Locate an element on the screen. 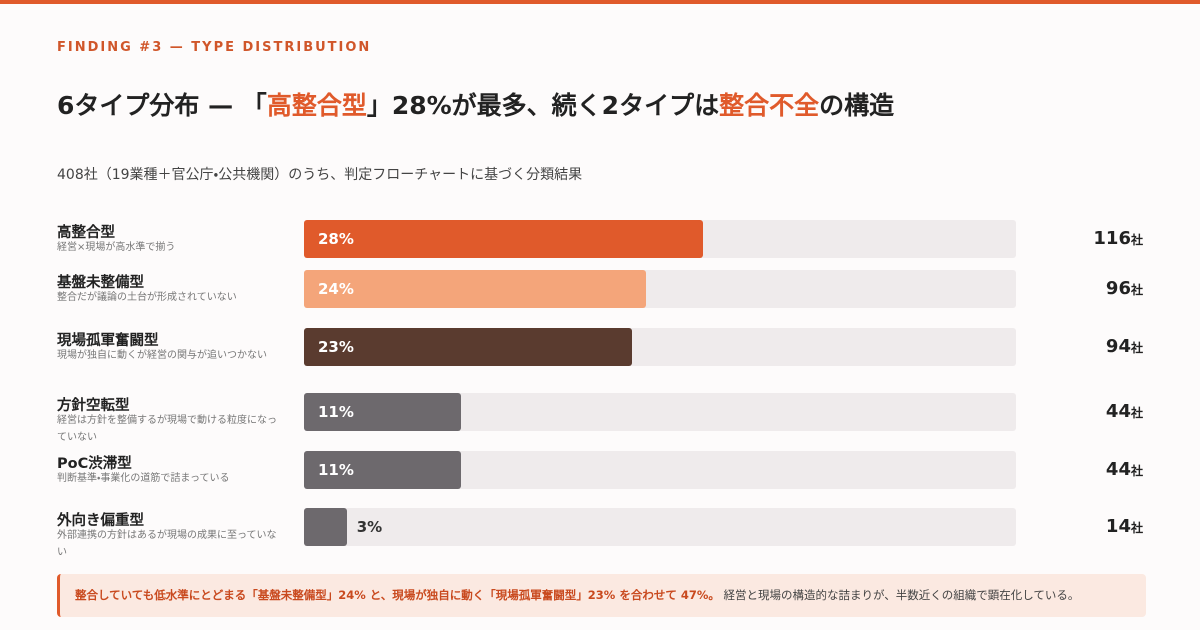 This screenshot has height=630, width=1200. value-label: 24% is located at coordinates (336, 289).